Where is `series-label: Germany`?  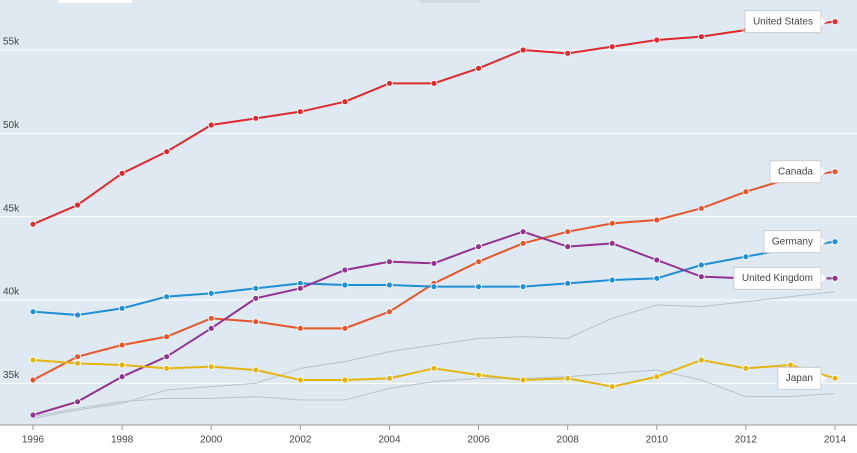
series-label: Germany is located at coordinates (795, 242).